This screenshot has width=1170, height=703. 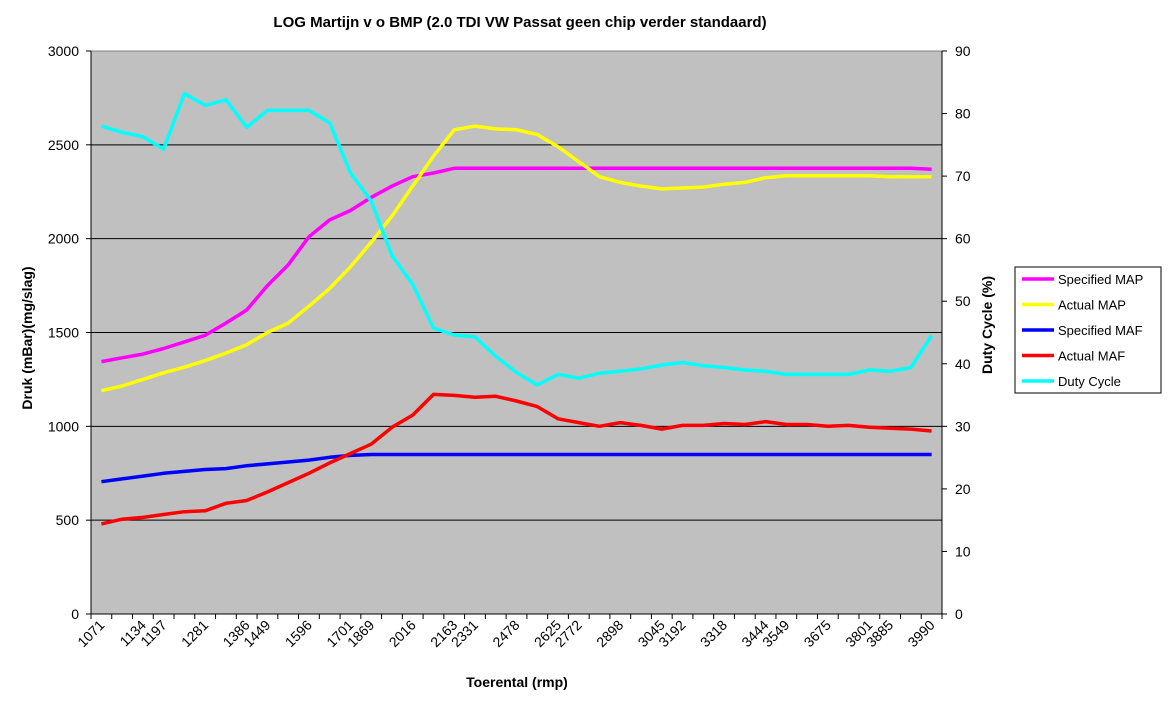 What do you see at coordinates (517, 682) in the screenshot?
I see `x-axis-title: Toerental (rmp)` at bounding box center [517, 682].